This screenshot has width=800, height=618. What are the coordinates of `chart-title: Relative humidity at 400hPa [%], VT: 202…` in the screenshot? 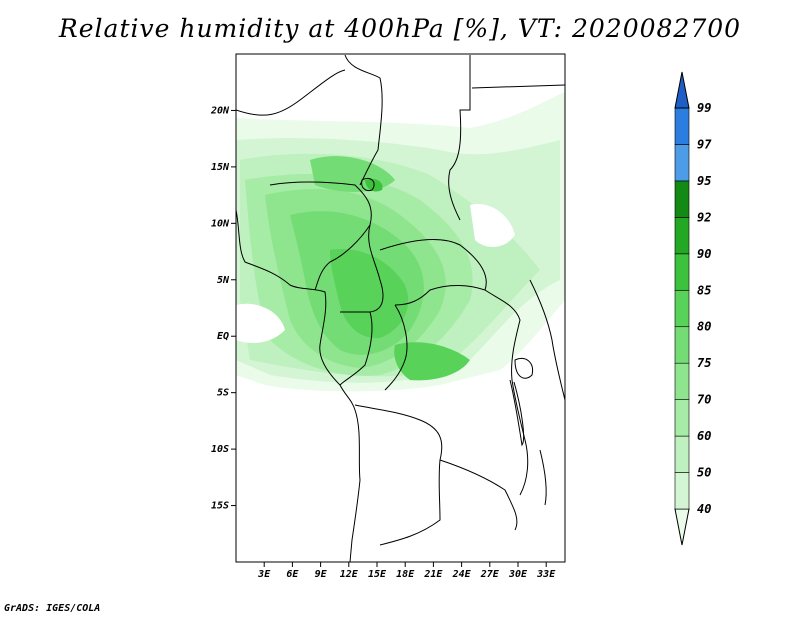 It's located at (400, 28).